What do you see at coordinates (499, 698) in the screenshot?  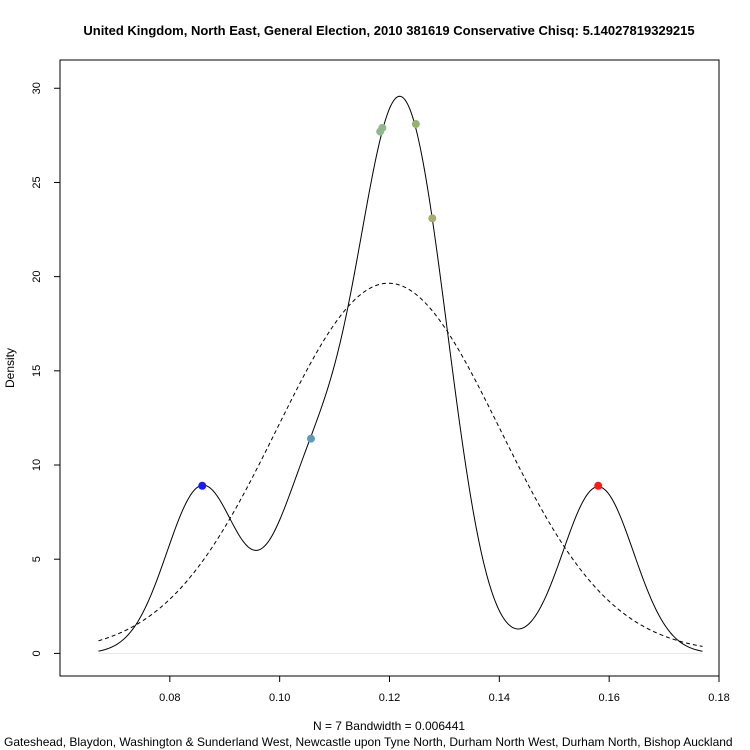 I see `x-tick-label: 0.14` at bounding box center [499, 698].